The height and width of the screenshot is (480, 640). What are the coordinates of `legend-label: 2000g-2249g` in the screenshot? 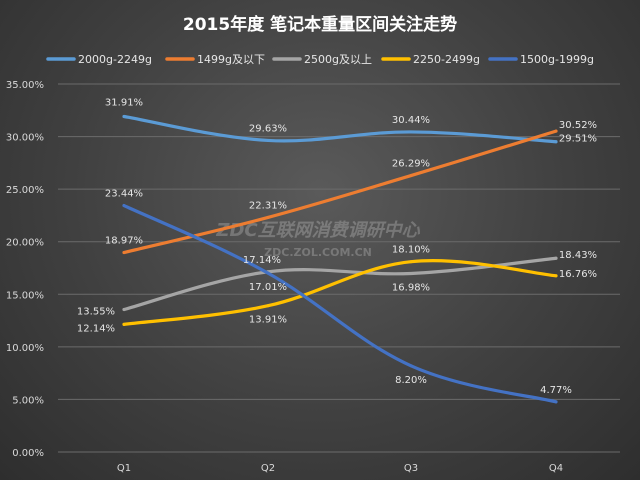 It's located at (115, 59).